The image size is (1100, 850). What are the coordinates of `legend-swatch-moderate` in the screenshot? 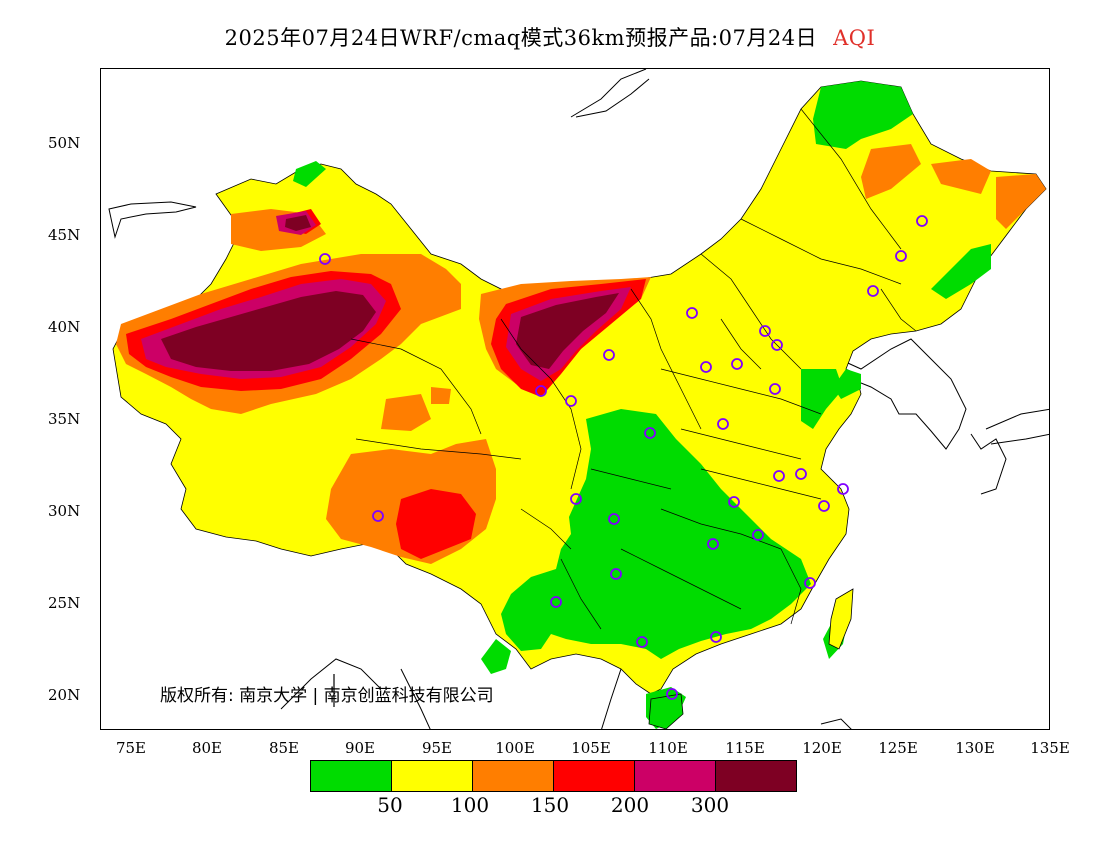 It's located at (432, 776).